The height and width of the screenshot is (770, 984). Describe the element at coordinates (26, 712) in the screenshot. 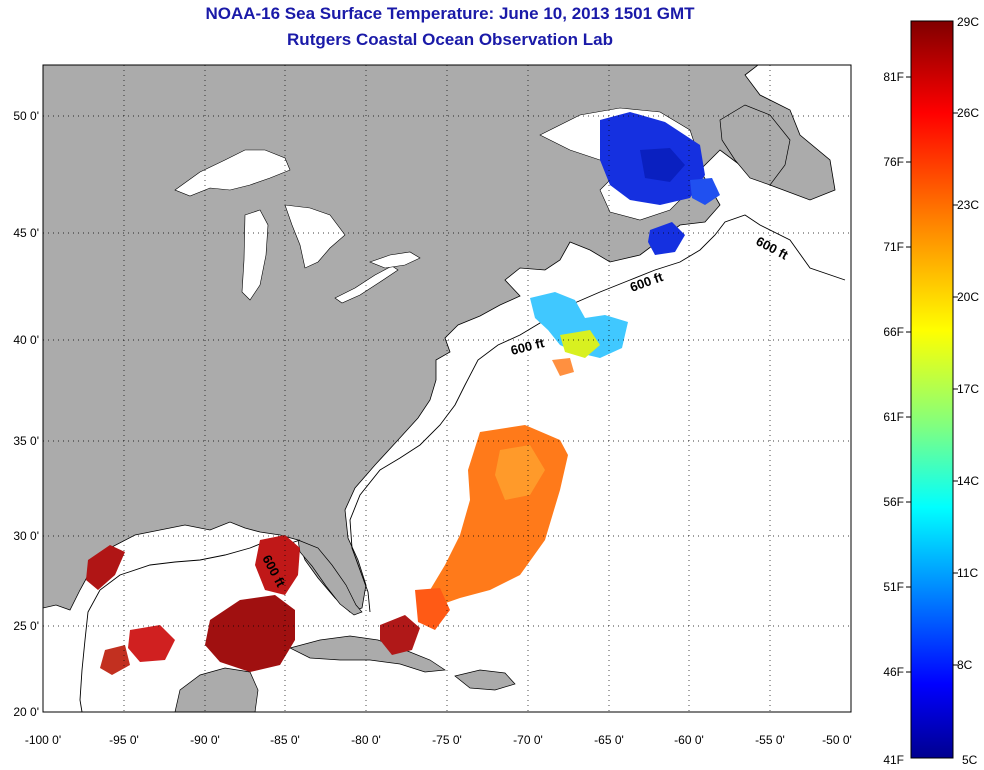

I see `lat-tick-label: 20 0'` at that location.